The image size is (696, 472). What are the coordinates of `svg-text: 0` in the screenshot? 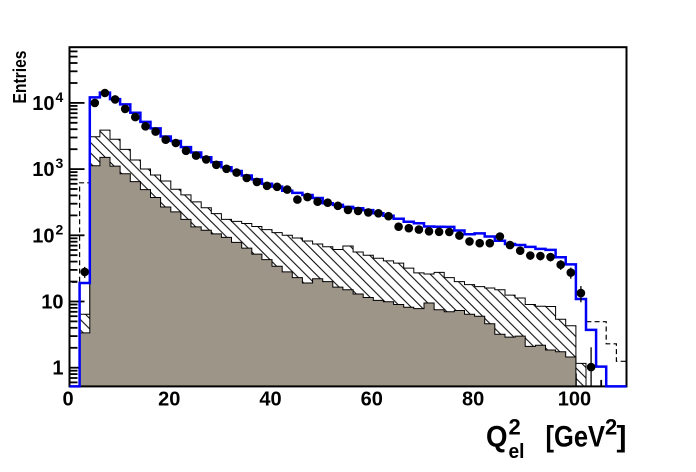 It's located at (67, 400).